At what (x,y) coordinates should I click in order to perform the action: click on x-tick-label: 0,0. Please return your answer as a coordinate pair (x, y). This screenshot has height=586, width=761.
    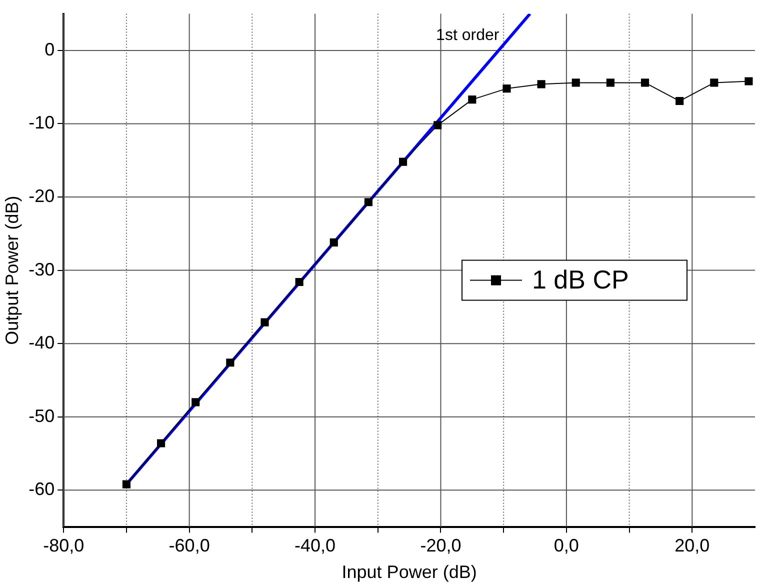
    Looking at the image, I should click on (566, 546).